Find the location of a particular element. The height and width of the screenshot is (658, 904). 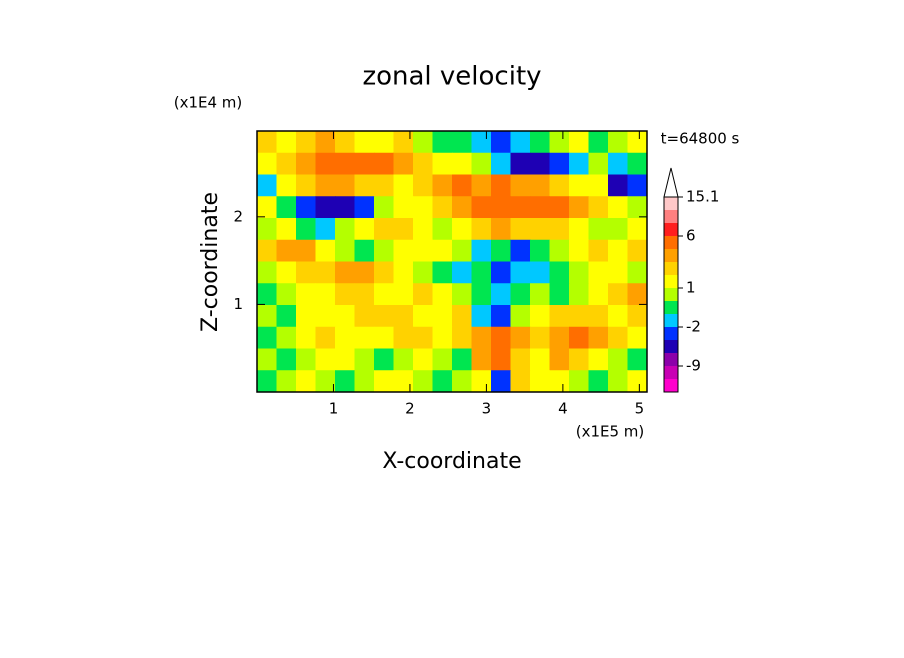

colorbar-label: -2 is located at coordinates (693, 327).